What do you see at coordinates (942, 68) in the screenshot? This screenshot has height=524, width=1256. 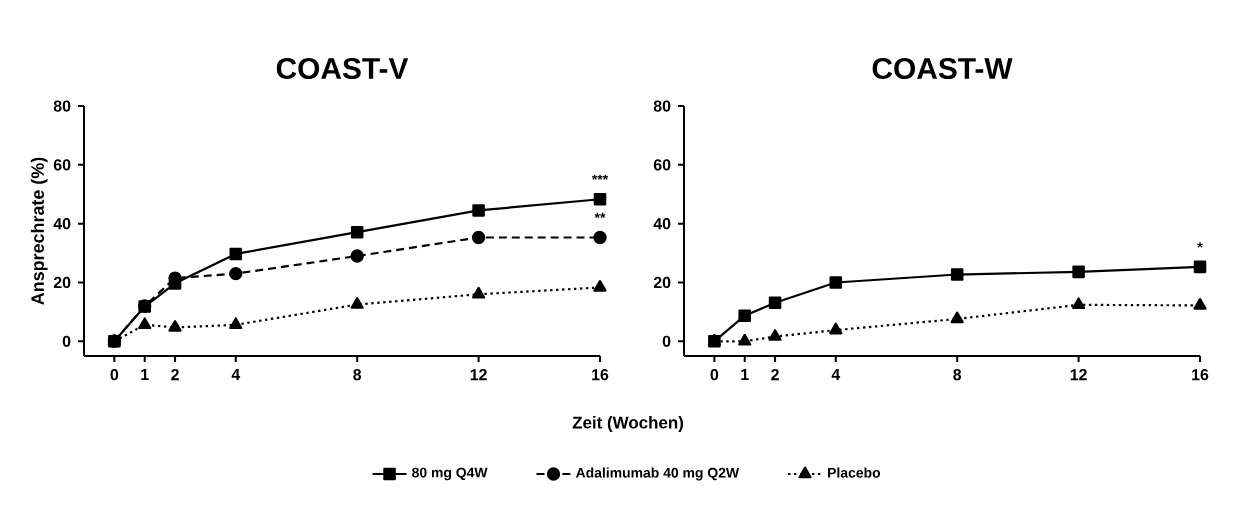 I see `chart-title: COAST-W` at bounding box center [942, 68].